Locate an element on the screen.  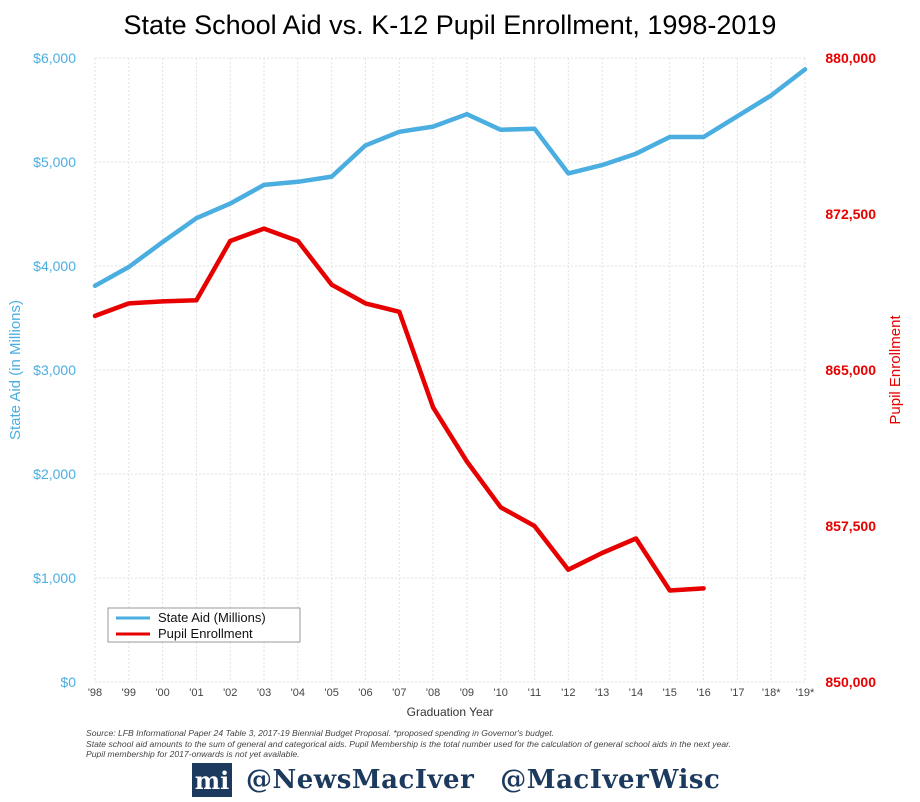
legend: State Aid (Millions) Pupil Enrollment is located at coordinates (204, 625).